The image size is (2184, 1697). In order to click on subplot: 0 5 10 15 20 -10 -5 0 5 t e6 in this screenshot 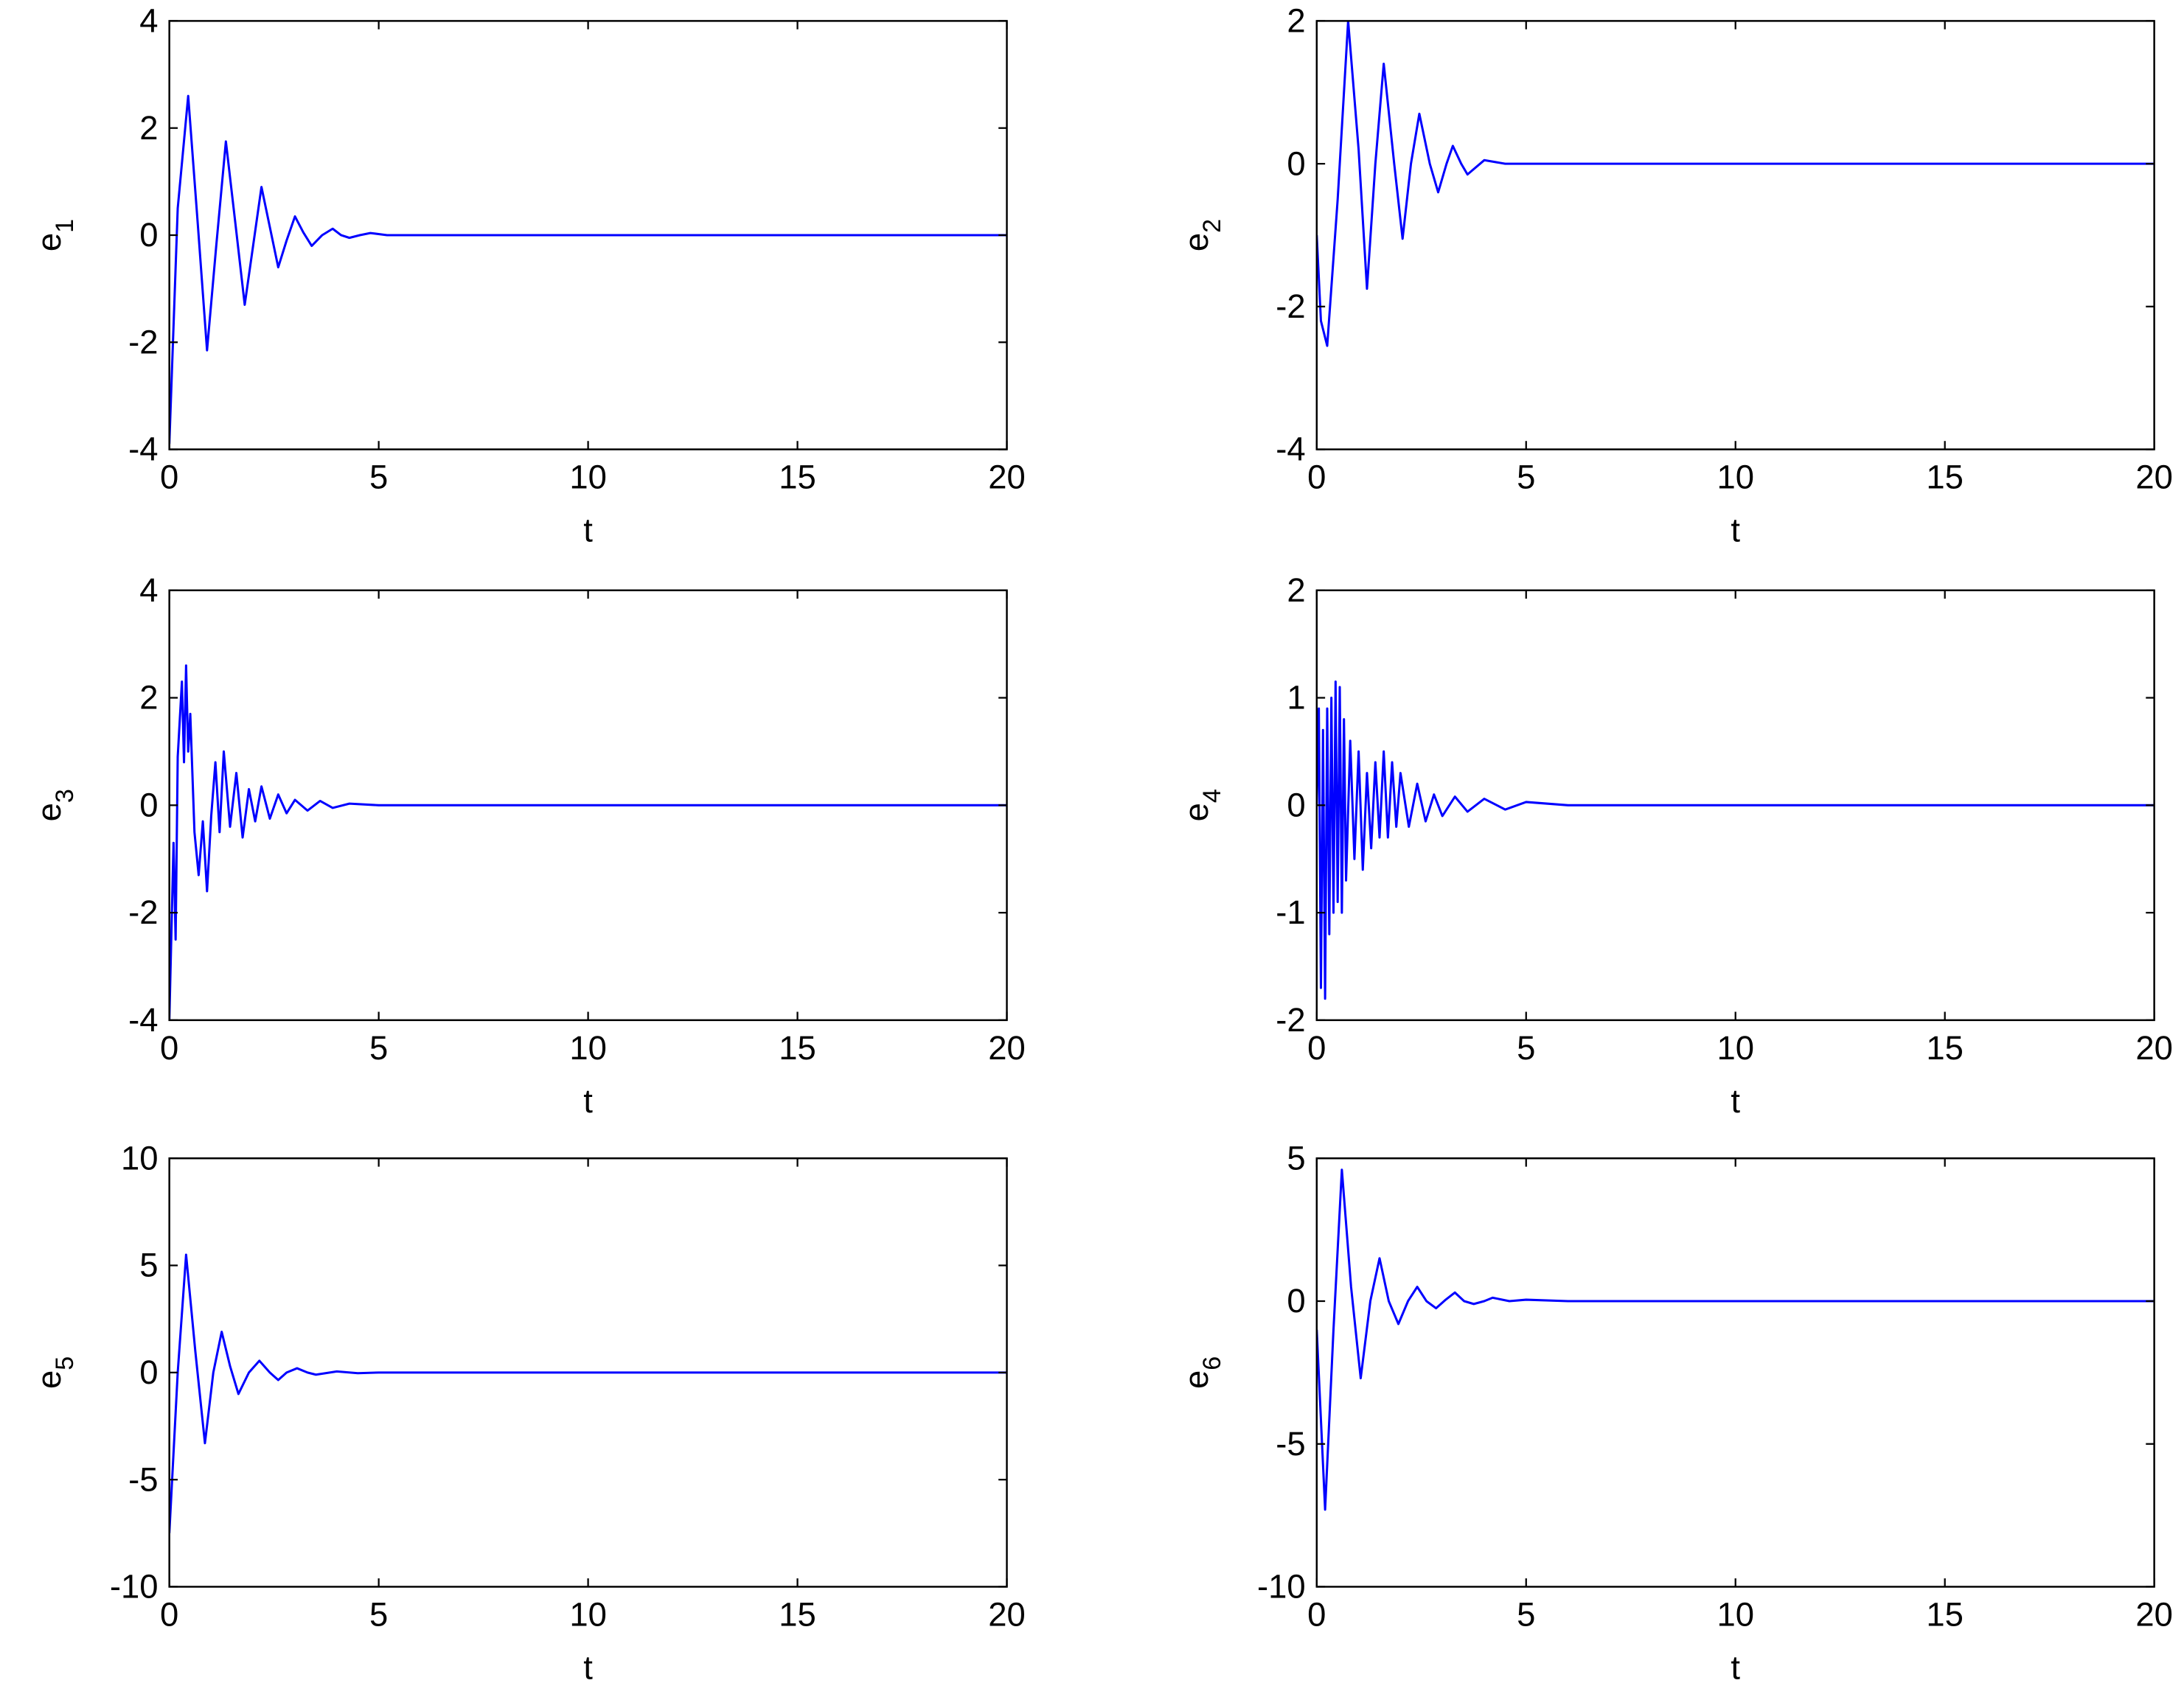, I will do `click(1675, 1412)`.